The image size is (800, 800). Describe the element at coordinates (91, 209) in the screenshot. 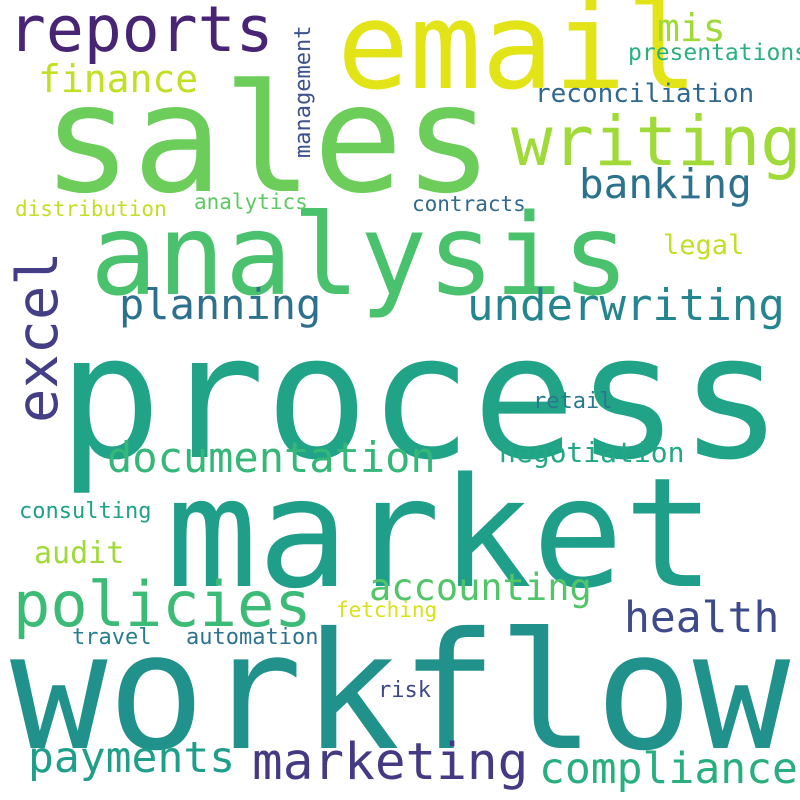

I see `word-distribution: distribution` at that location.